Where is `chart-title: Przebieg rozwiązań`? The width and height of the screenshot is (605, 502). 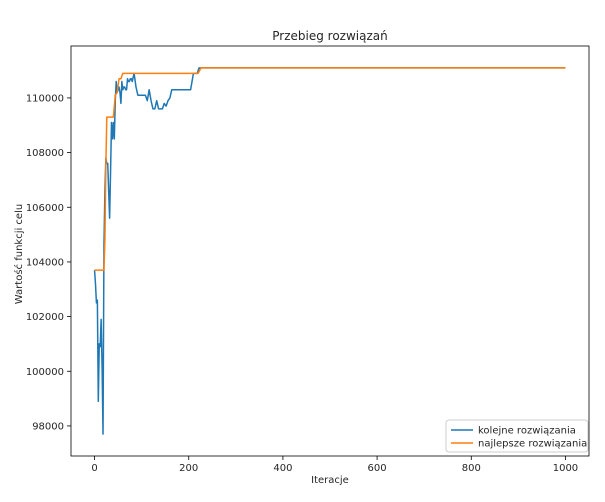 chart-title: Przebieg rozwiązań is located at coordinates (329, 36).